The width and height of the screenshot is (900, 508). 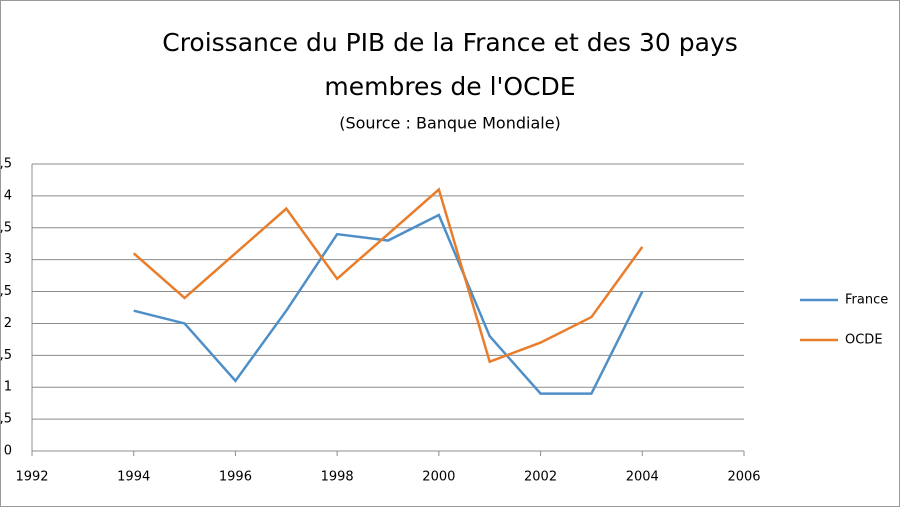 I want to click on legend-label: France, so click(x=866, y=300).